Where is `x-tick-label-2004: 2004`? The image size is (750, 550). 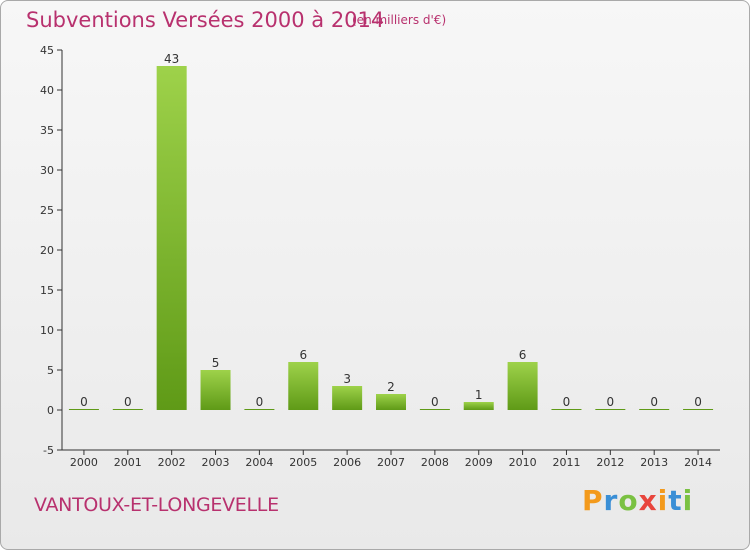 x-tick-label-2004: 2004 is located at coordinates (259, 462).